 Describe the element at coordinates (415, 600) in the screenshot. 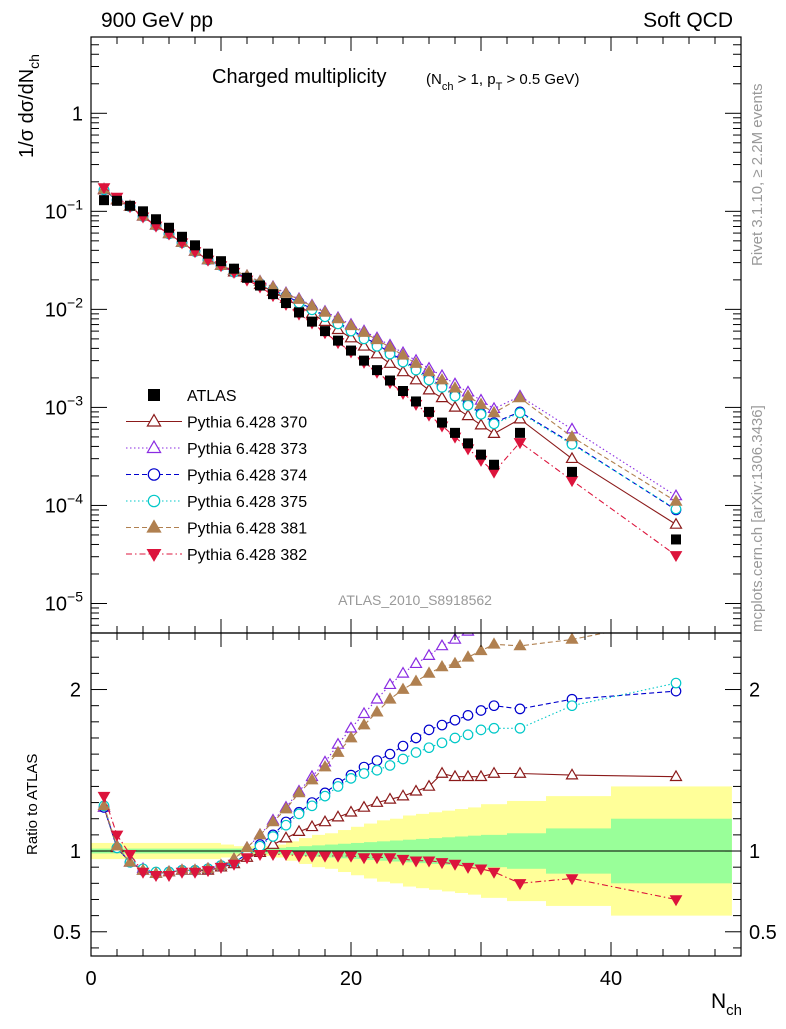

I see `analysis-watermark: ATLAS_2010_S8918562` at that location.